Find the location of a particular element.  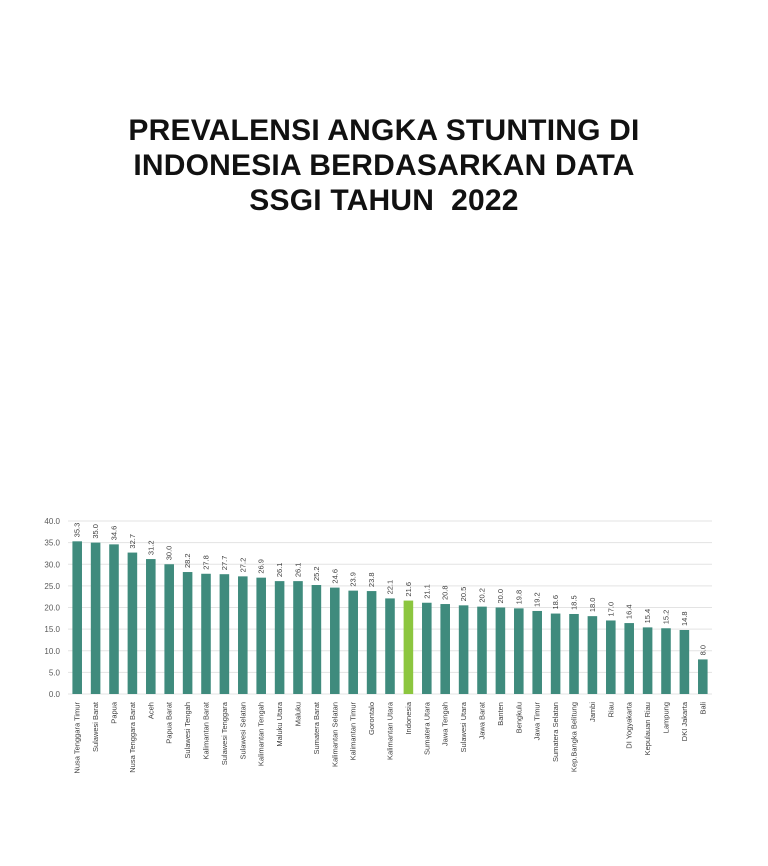

category-label: Lampung is located at coordinates (666, 717).